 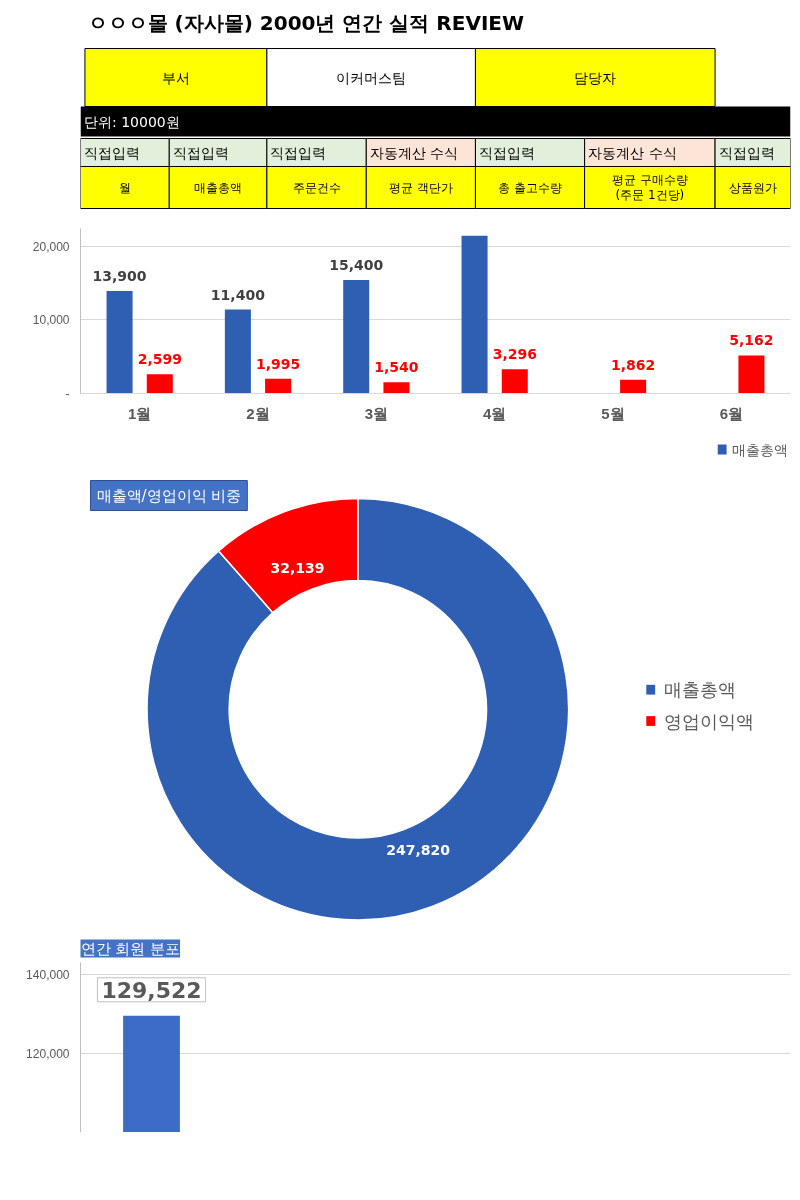 I want to click on text: 이커머스팀, so click(x=371, y=77).